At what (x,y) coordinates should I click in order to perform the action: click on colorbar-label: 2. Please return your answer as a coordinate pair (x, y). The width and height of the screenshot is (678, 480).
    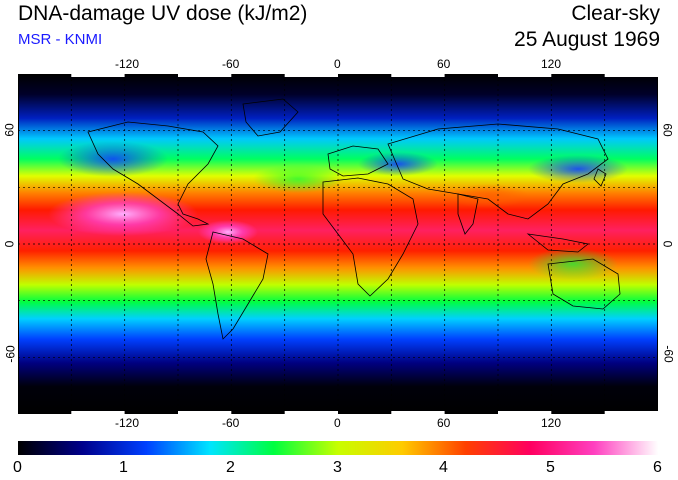
    Looking at the image, I should click on (230, 467).